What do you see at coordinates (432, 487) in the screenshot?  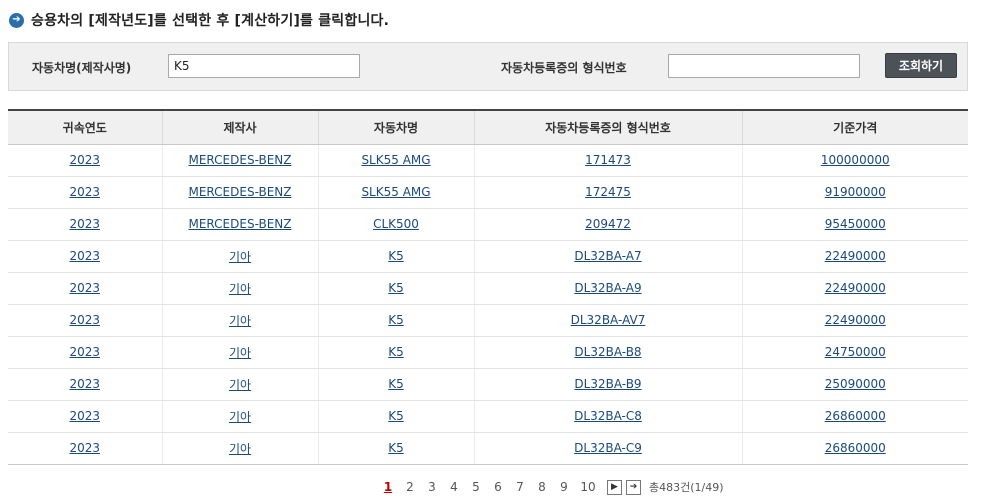 I see `page-link-3: 3` at bounding box center [432, 487].